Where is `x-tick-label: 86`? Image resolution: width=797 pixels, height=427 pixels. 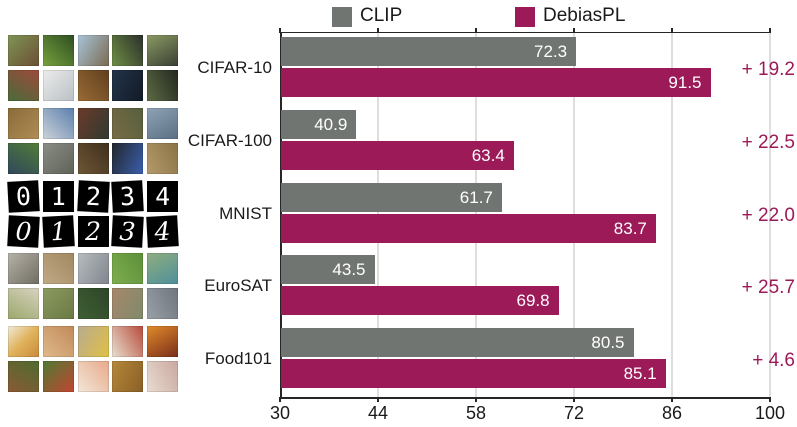
x-tick-label: 86 is located at coordinates (672, 413).